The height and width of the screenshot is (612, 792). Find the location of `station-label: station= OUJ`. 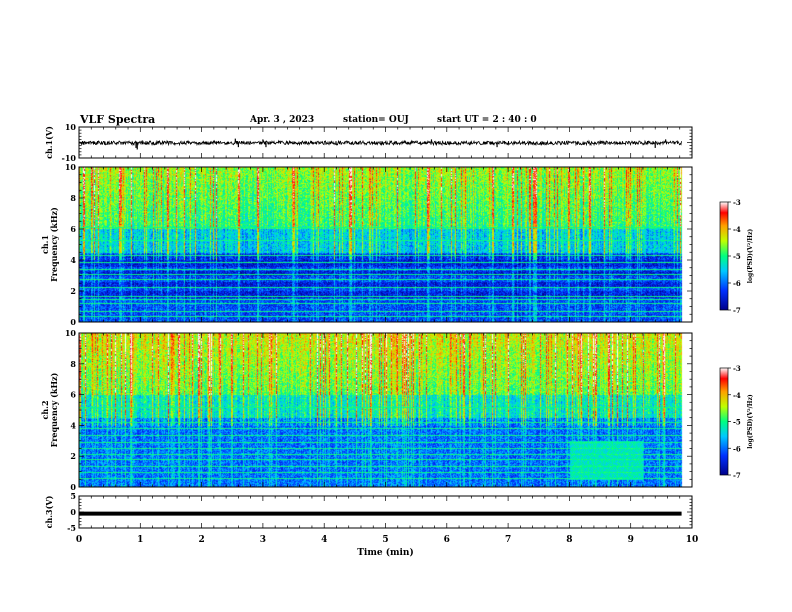

station-label: station= OUJ is located at coordinates (376, 120).